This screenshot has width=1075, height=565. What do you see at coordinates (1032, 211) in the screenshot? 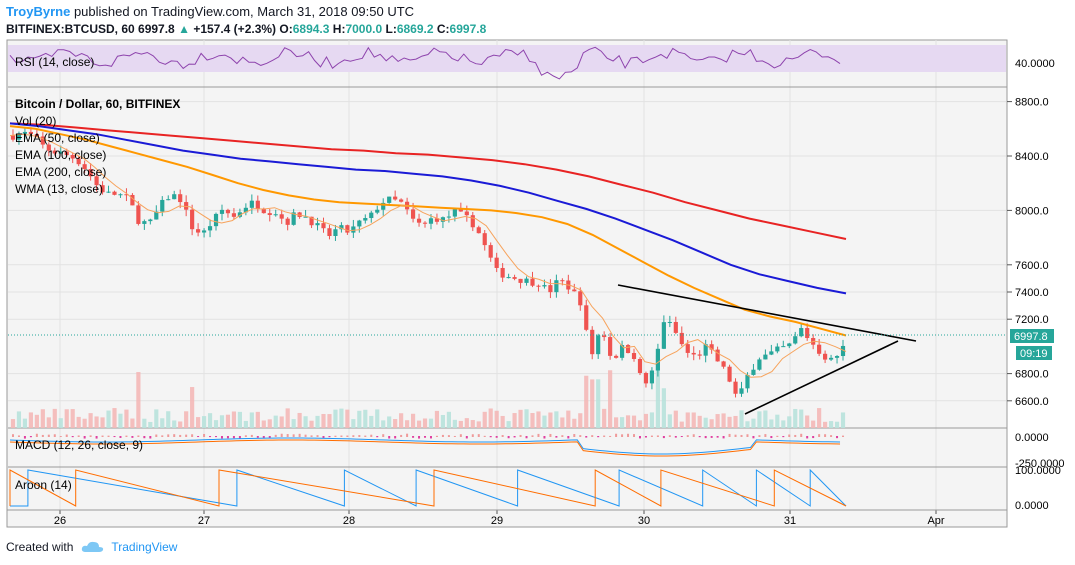
I see `price-tick-label-2: 8000.0` at bounding box center [1032, 211].